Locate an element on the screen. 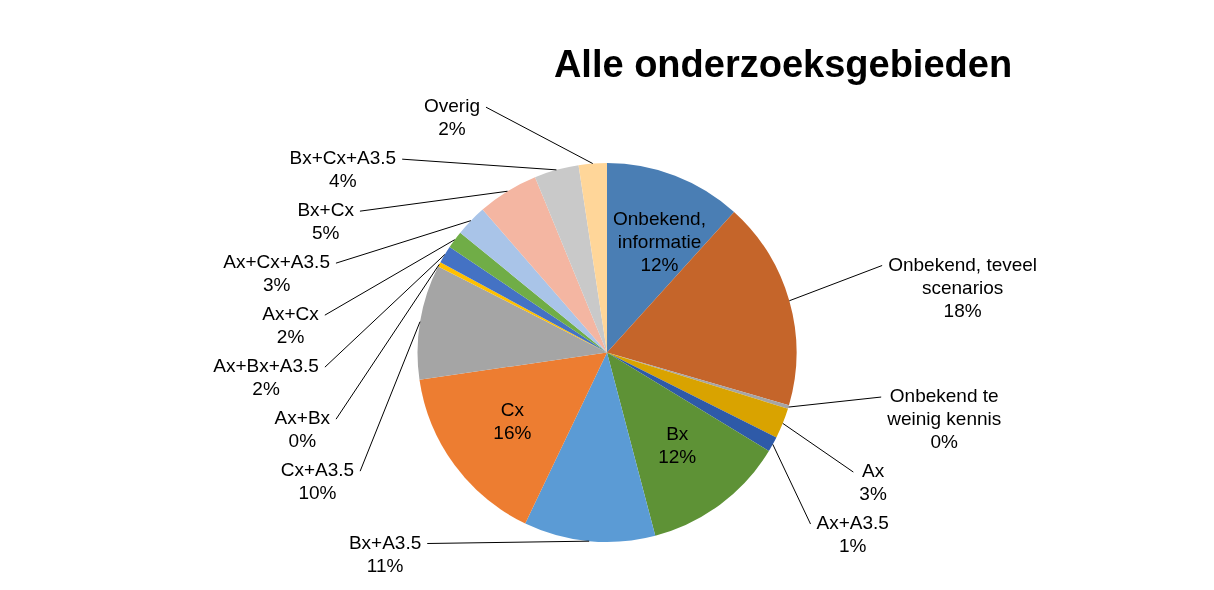 Image resolution: width=1214 pixels, height=590 pixels. slice-label: Ax+Cx+A3.5 is located at coordinates (276, 262).